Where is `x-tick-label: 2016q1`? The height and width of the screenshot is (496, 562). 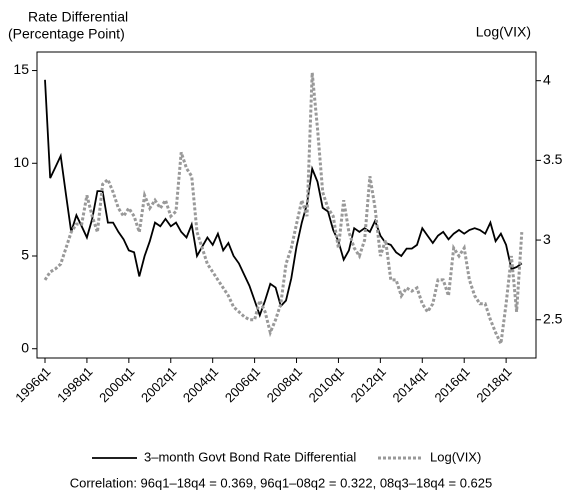
x-tick-label: 2016q1 is located at coordinates (451, 384).